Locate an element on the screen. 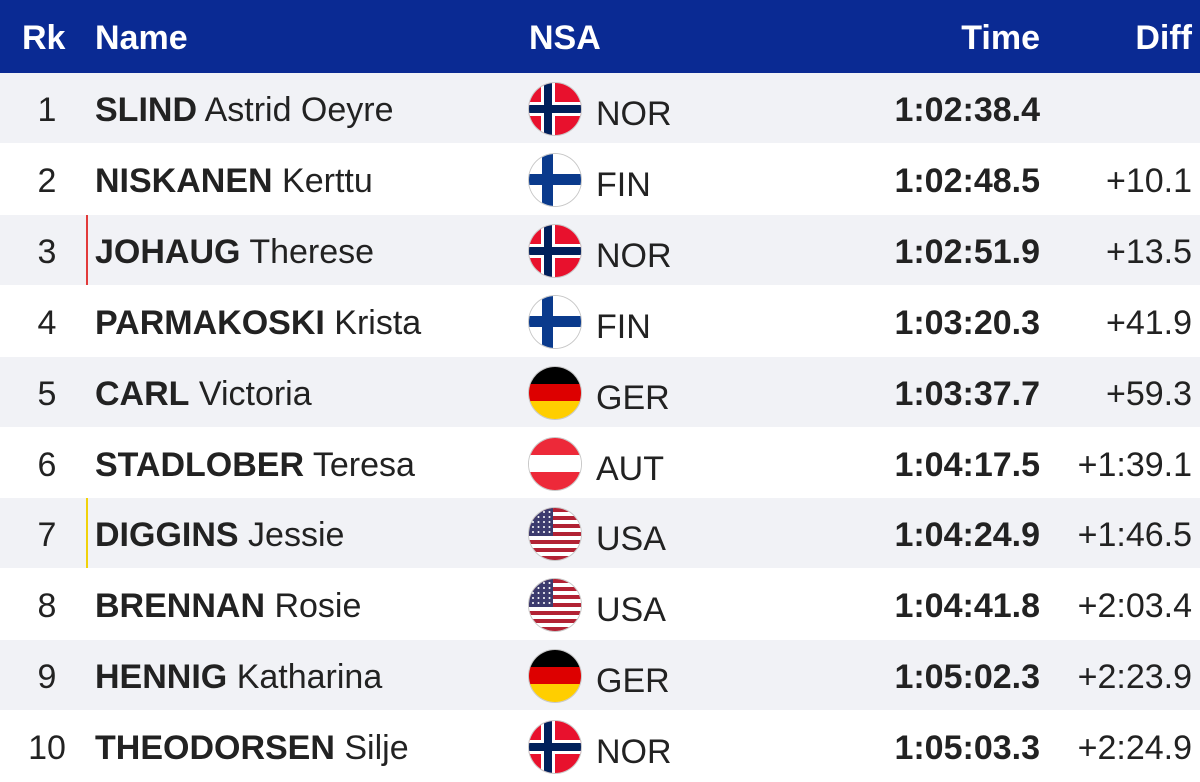 This screenshot has height=782, width=1200. first-name: Jessie is located at coordinates (296, 535).